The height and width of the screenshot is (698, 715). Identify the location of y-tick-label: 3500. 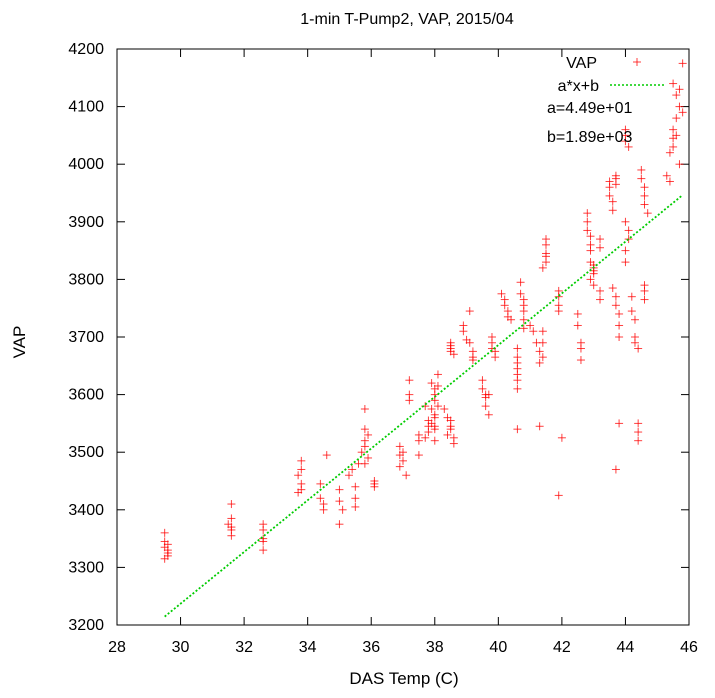
(86, 452).